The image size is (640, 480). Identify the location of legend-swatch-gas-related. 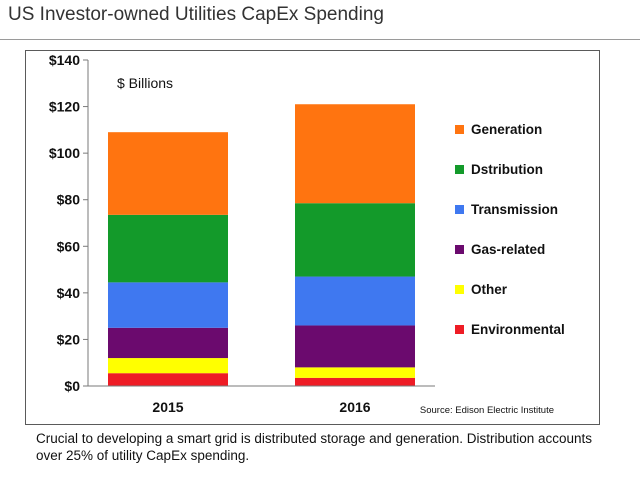
(459, 249).